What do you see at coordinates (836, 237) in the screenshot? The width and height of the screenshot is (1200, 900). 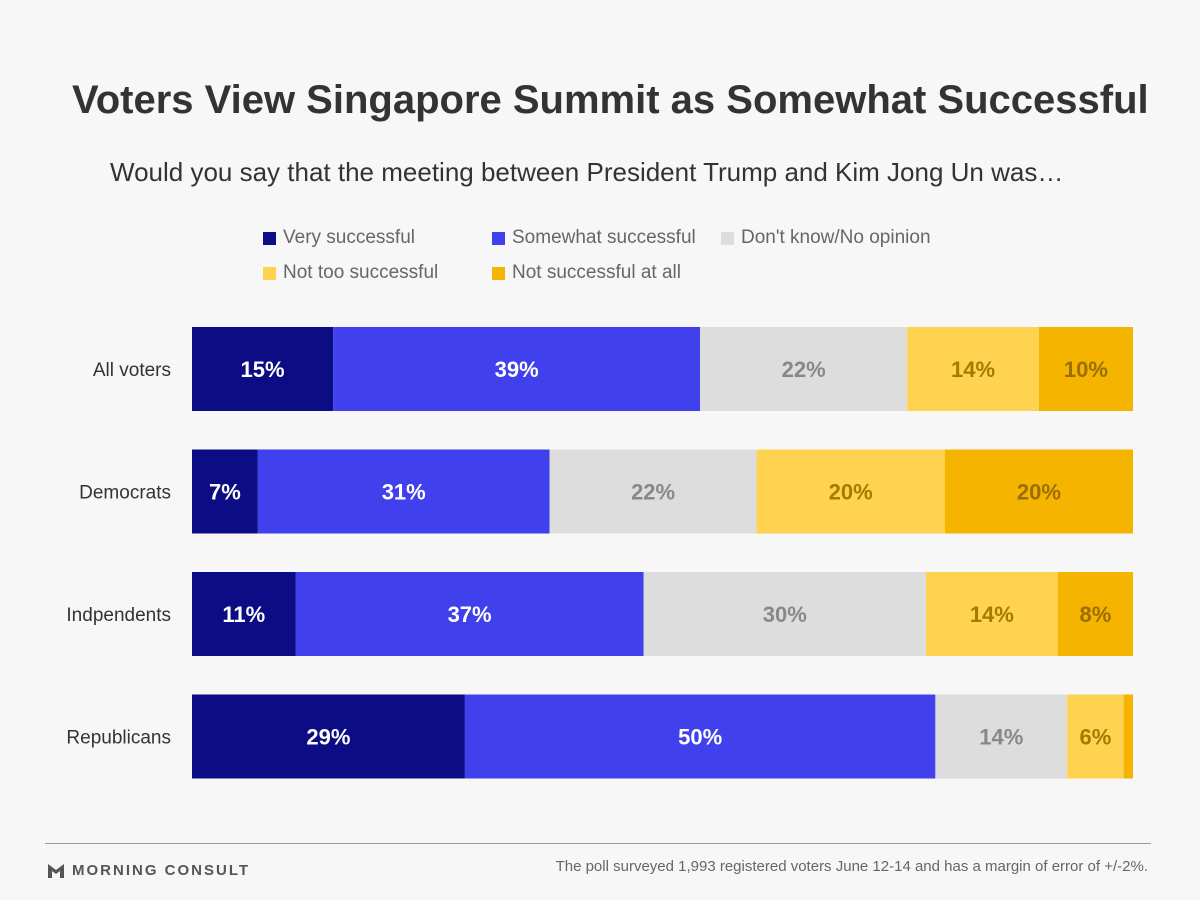 I see `legend-label: Don't know/No opinion` at bounding box center [836, 237].